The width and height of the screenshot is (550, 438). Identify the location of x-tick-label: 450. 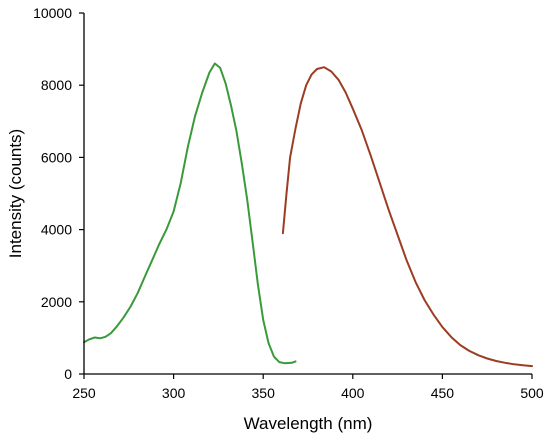
(443, 393).